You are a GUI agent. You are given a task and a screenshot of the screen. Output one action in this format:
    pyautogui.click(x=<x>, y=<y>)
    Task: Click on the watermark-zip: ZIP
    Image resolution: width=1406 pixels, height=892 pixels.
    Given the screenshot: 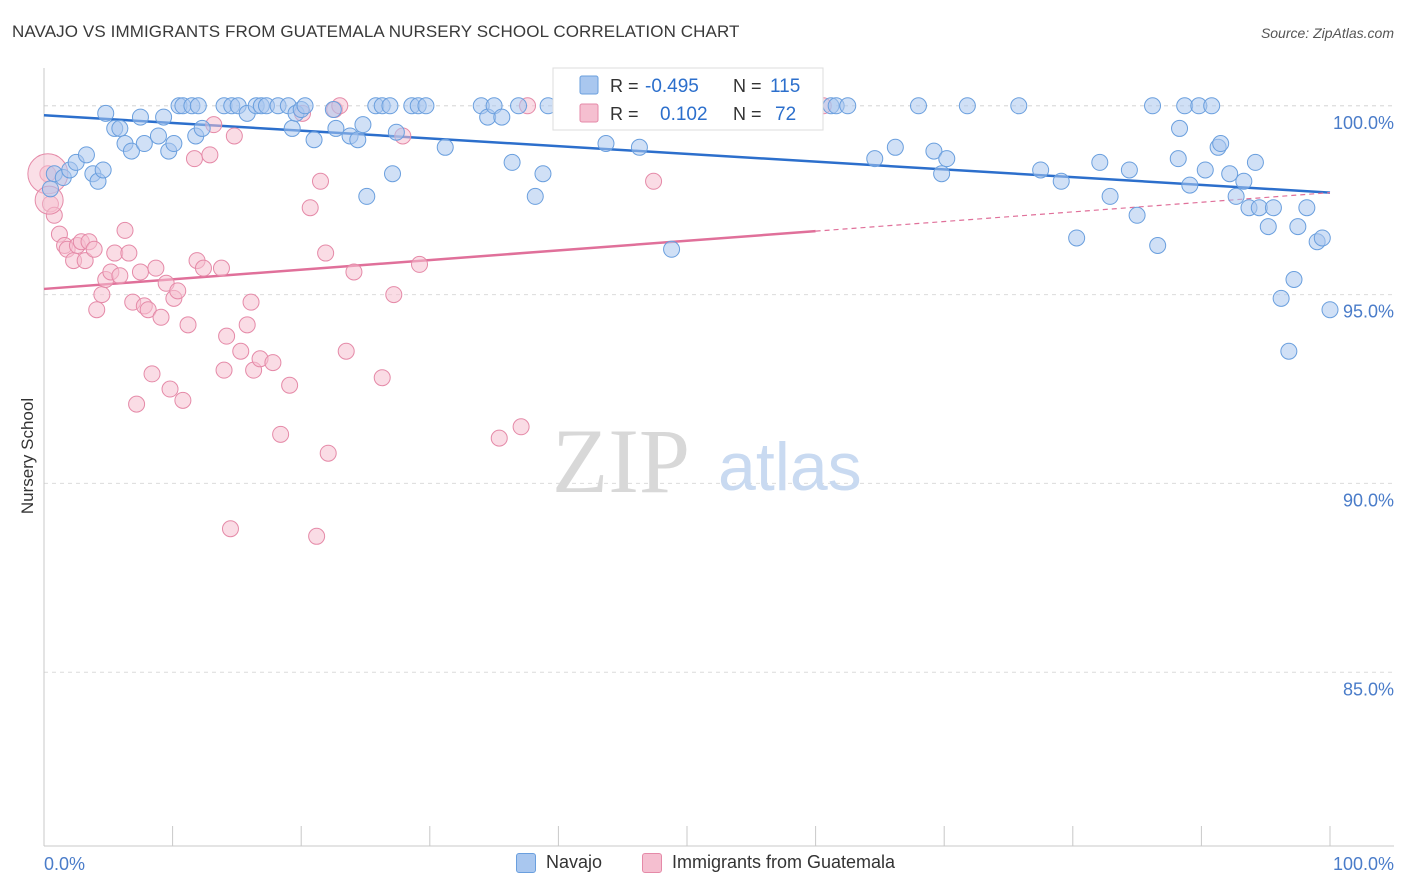 What is the action you would take?
    pyautogui.click(x=621, y=461)
    